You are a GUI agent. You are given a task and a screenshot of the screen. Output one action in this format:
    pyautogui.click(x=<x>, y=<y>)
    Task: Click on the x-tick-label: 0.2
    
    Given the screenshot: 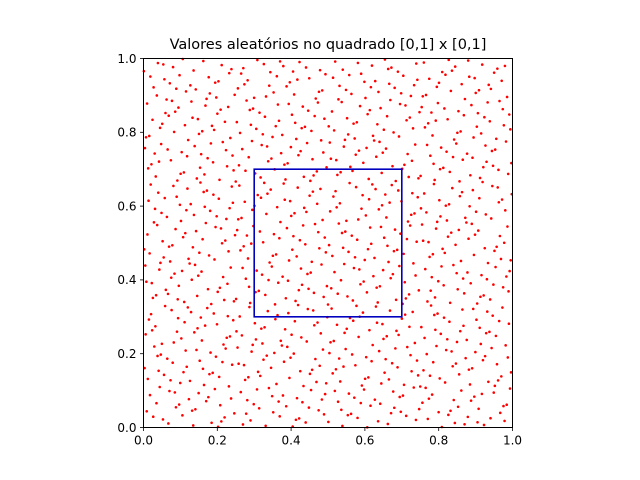 What is the action you would take?
    pyautogui.click(x=217, y=441)
    